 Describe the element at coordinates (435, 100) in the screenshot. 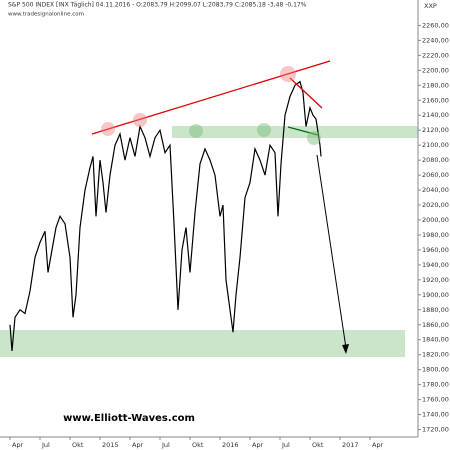

I see `y-tick-label: 2160,00` at that location.